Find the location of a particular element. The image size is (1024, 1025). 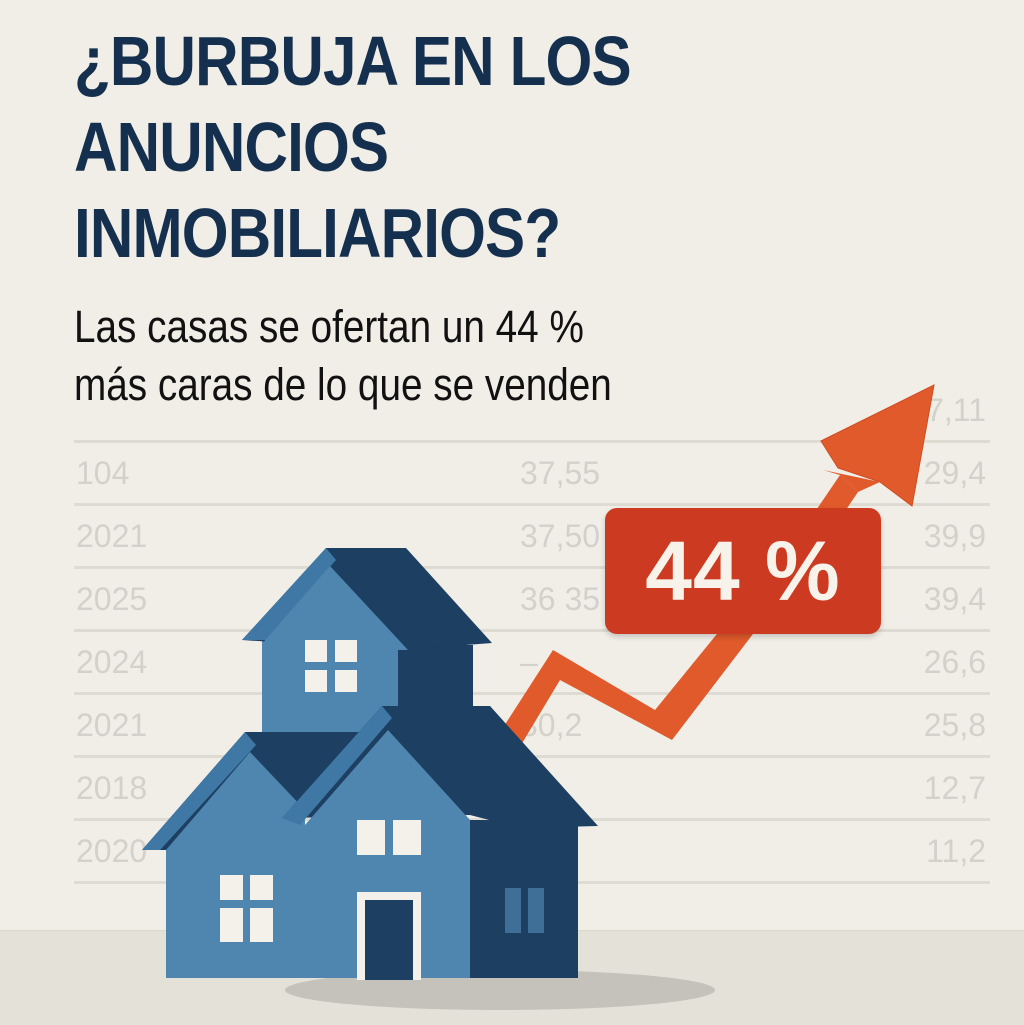

table-cell-mid: – is located at coordinates (529, 662).